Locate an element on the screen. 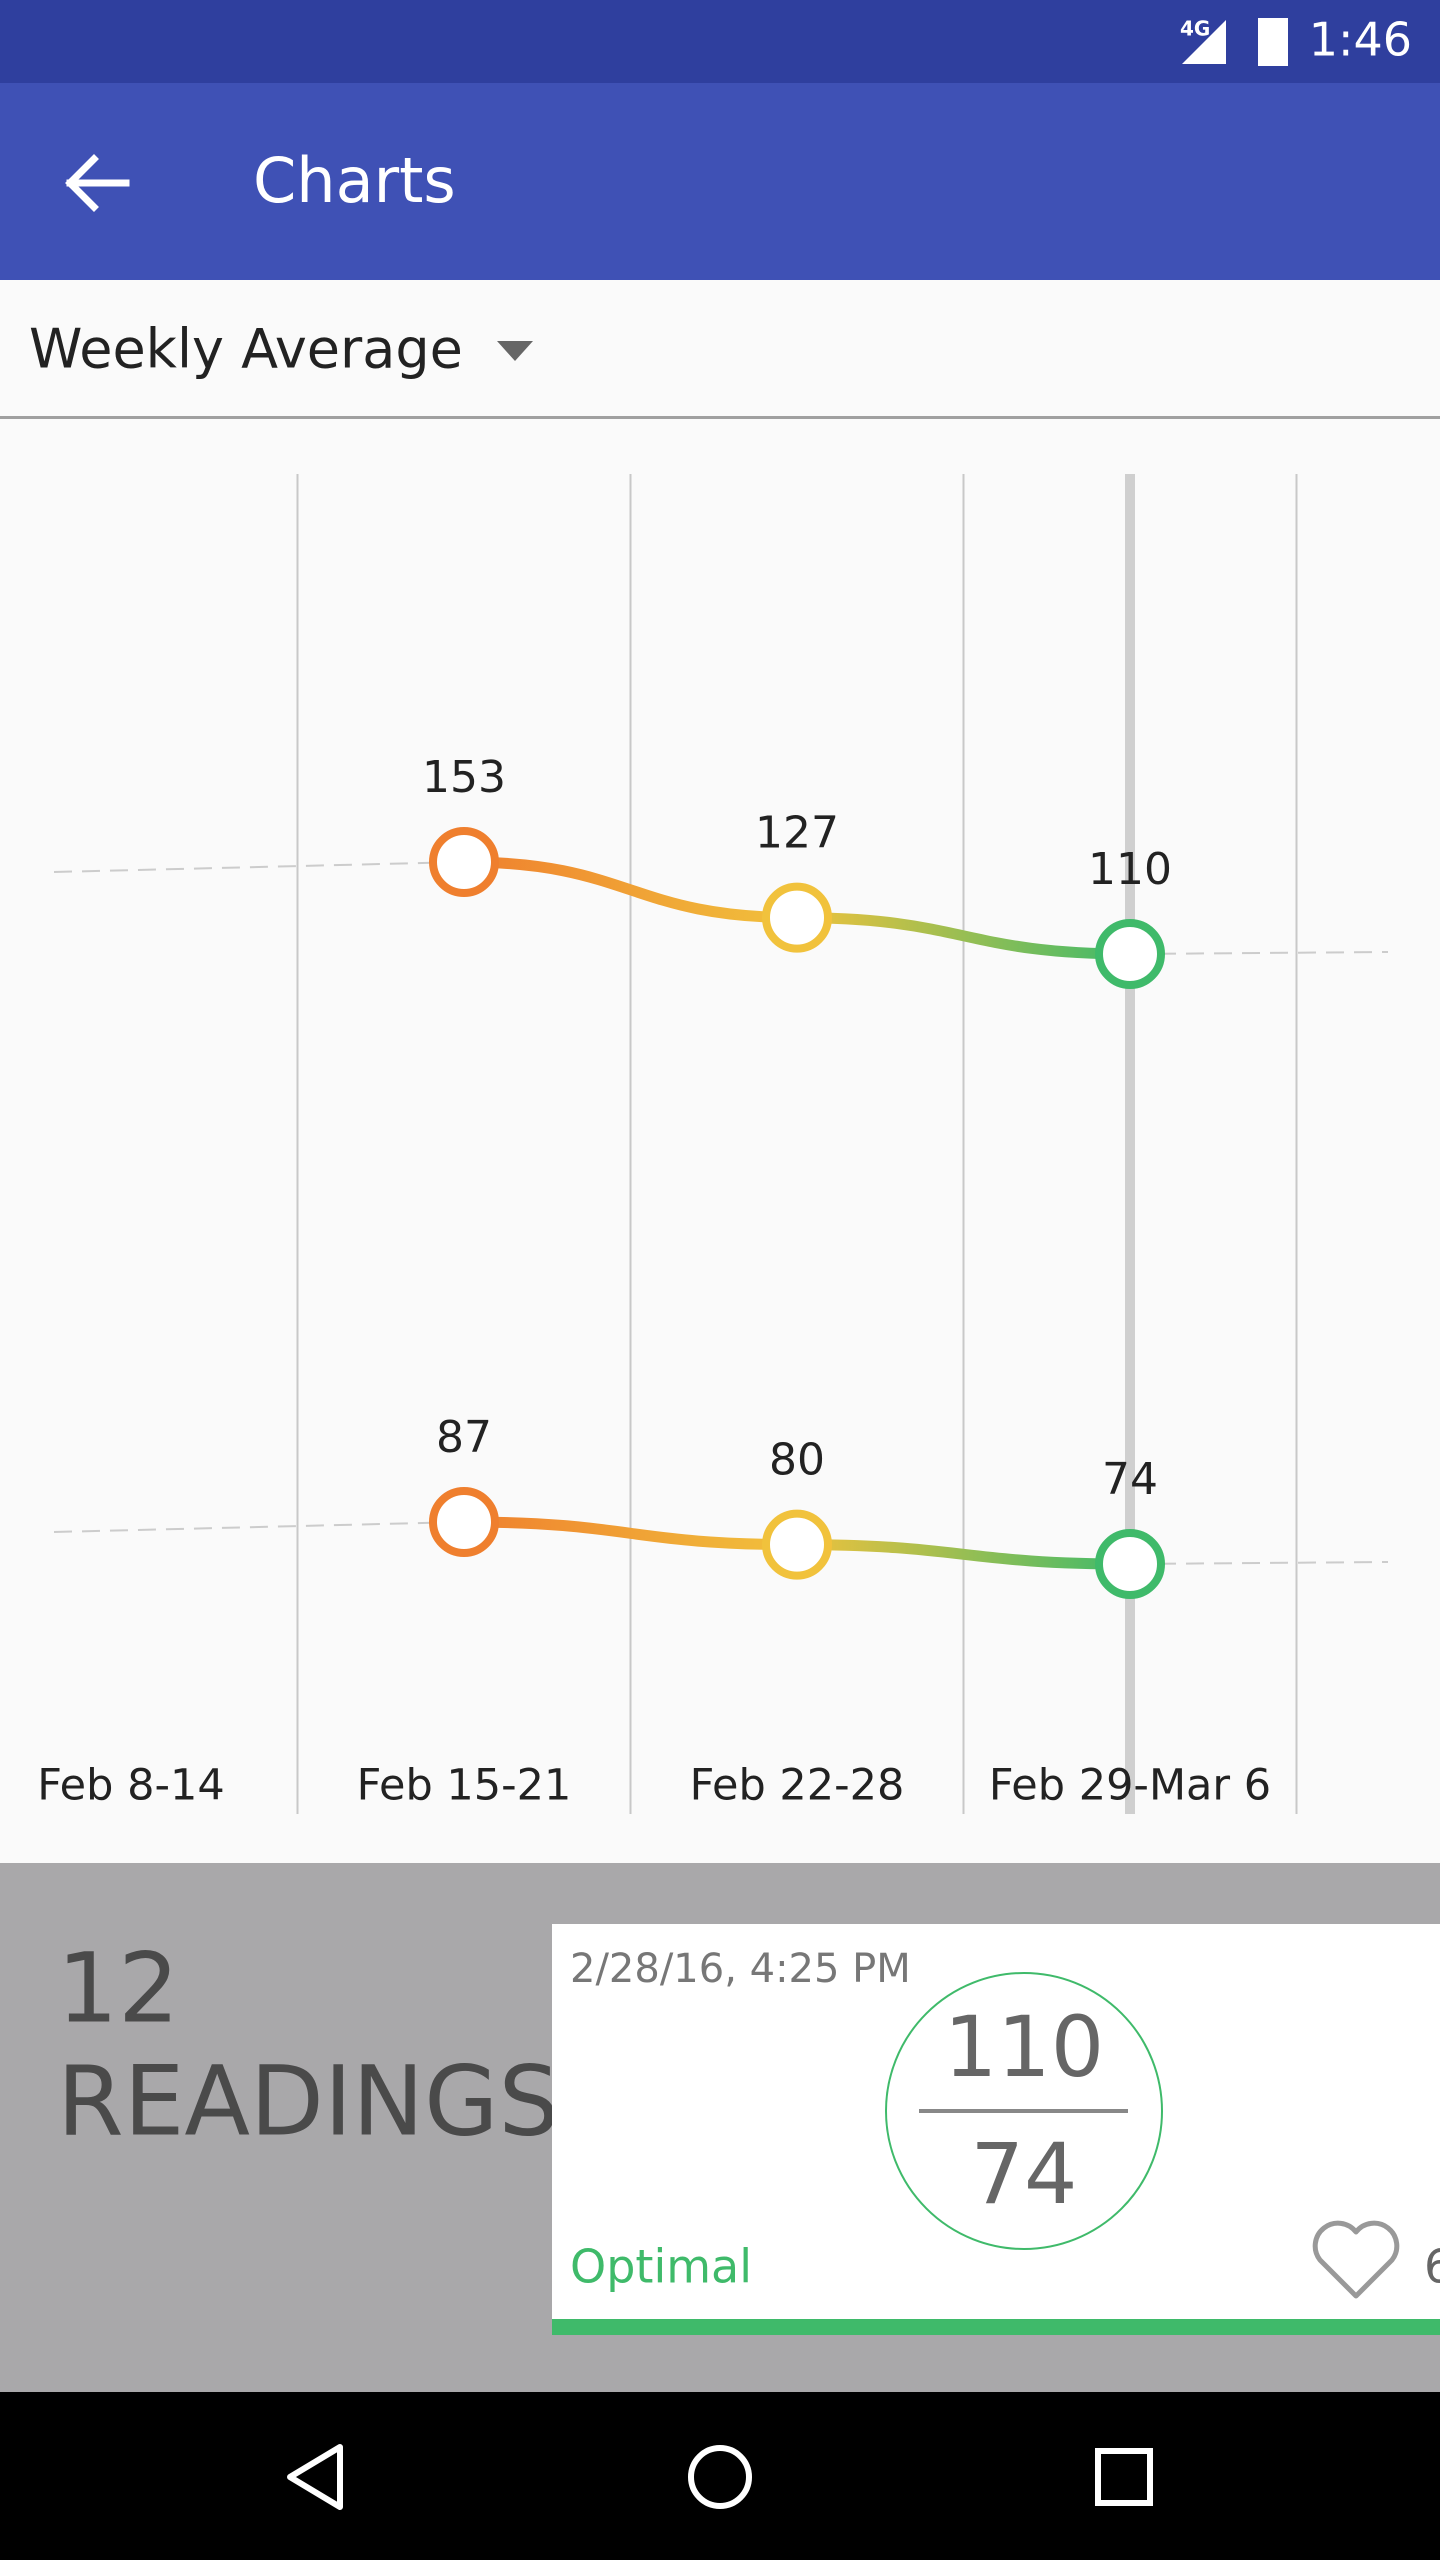 Image resolution: width=1440 pixels, height=2560 pixels. reading-card: 2/28/16, 4:25 PM 110 74 Optimal 6 is located at coordinates (996, 2129).